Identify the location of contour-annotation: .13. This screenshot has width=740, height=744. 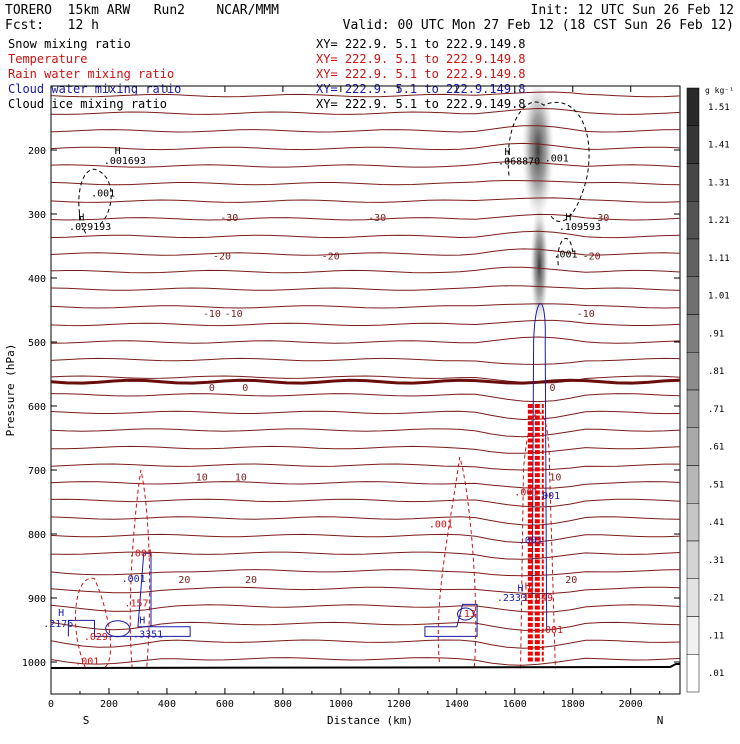
(467, 614).